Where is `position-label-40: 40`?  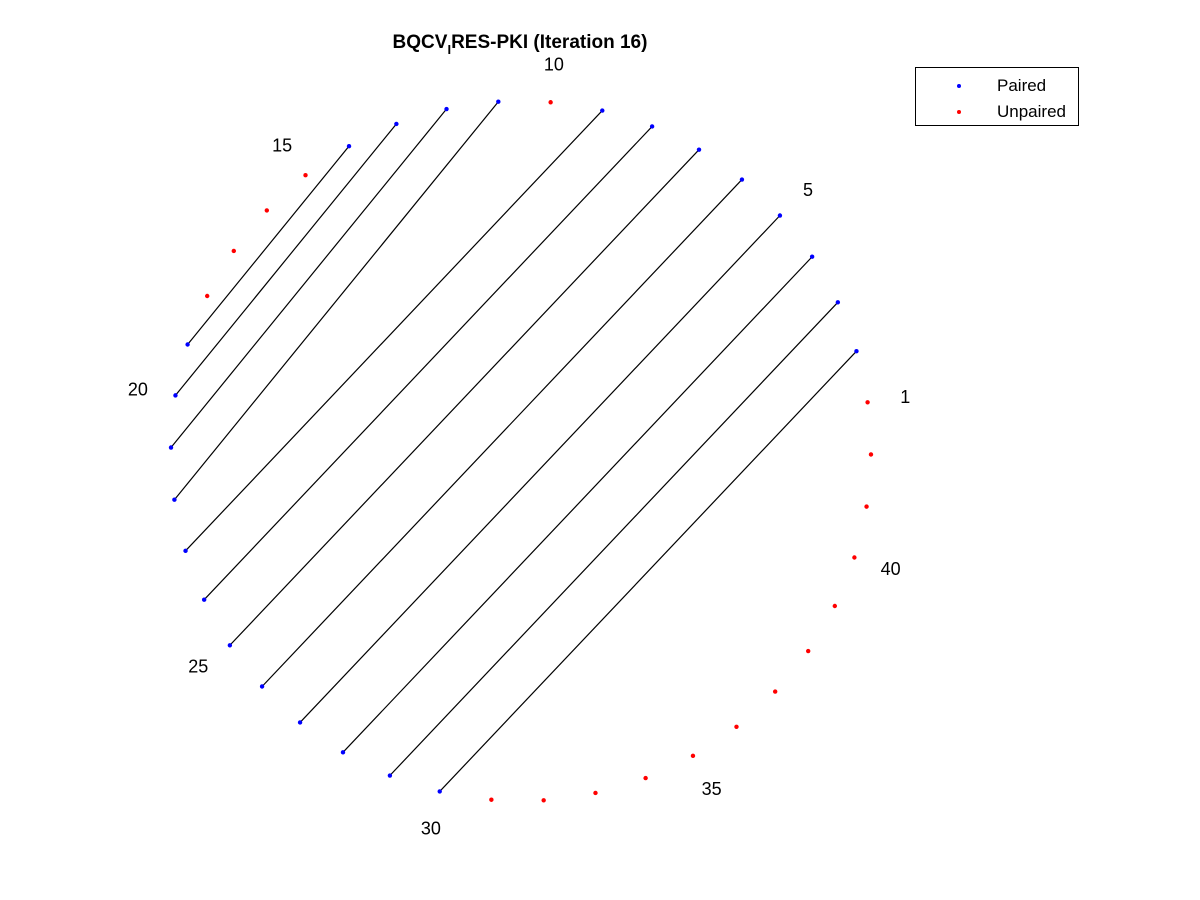 position-label-40: 40 is located at coordinates (891, 569).